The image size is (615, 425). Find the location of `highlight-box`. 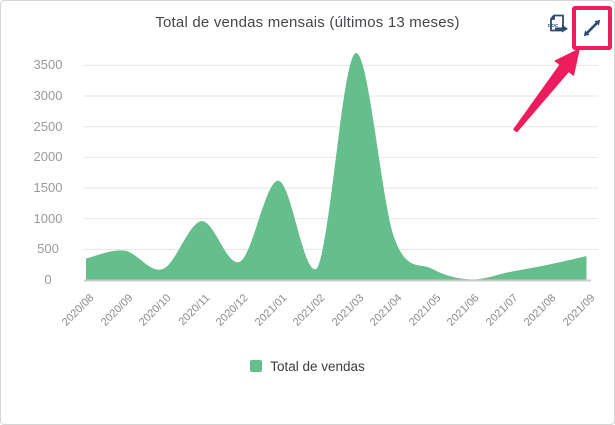

highlight-box is located at coordinates (592, 28).